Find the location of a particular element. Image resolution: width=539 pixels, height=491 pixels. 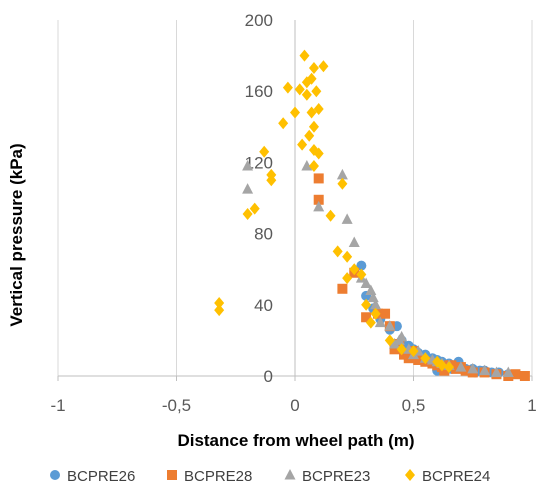

x-tick-label: 0 is located at coordinates (294, 405).